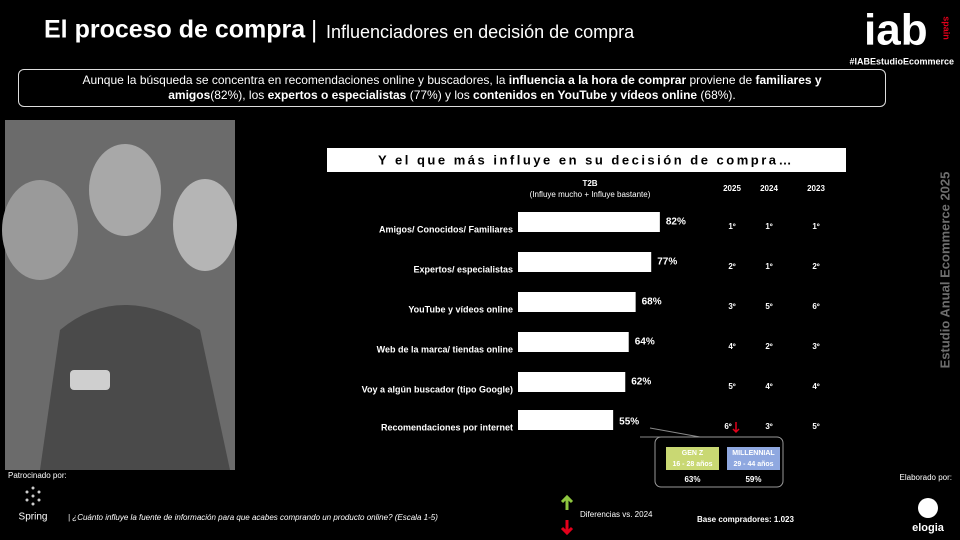  Describe the element at coordinates (641, 382) in the screenshot. I see `value-label: 62%` at that location.